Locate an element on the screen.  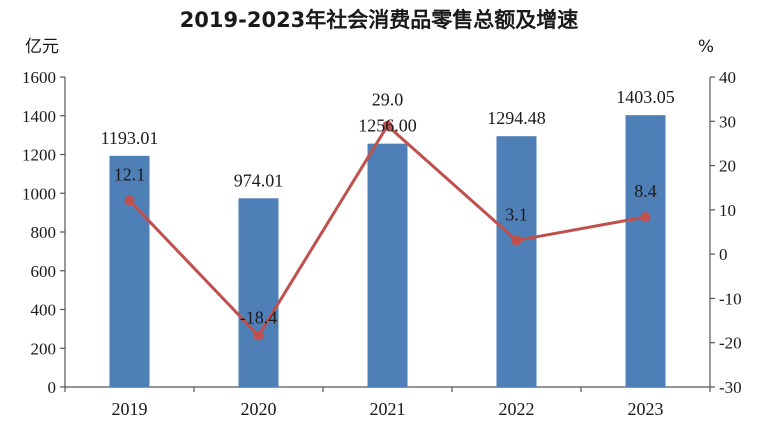
growth-value-label: 3.1 is located at coordinates (516, 214).